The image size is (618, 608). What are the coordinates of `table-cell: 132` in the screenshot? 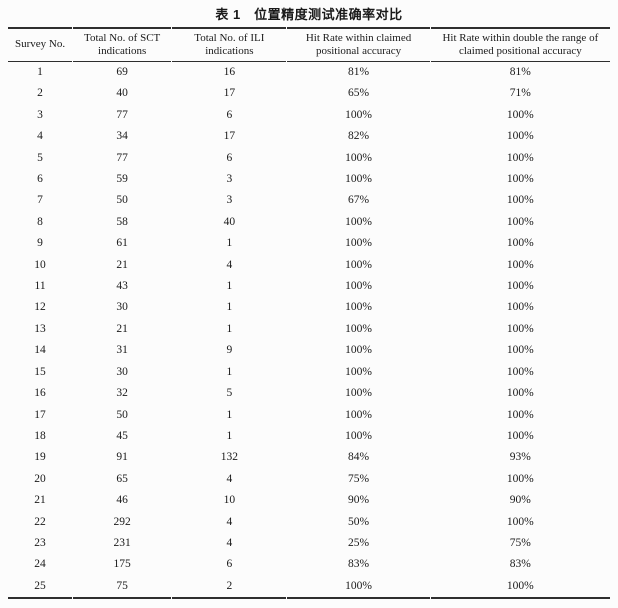 It's located at (229, 457).